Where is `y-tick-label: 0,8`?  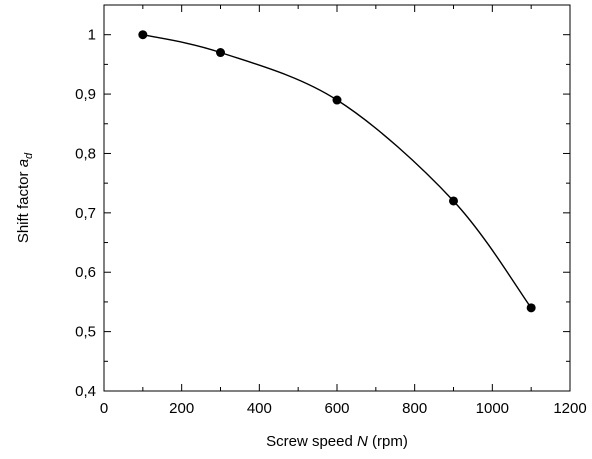
y-tick-label: 0,8 is located at coordinates (85, 153).